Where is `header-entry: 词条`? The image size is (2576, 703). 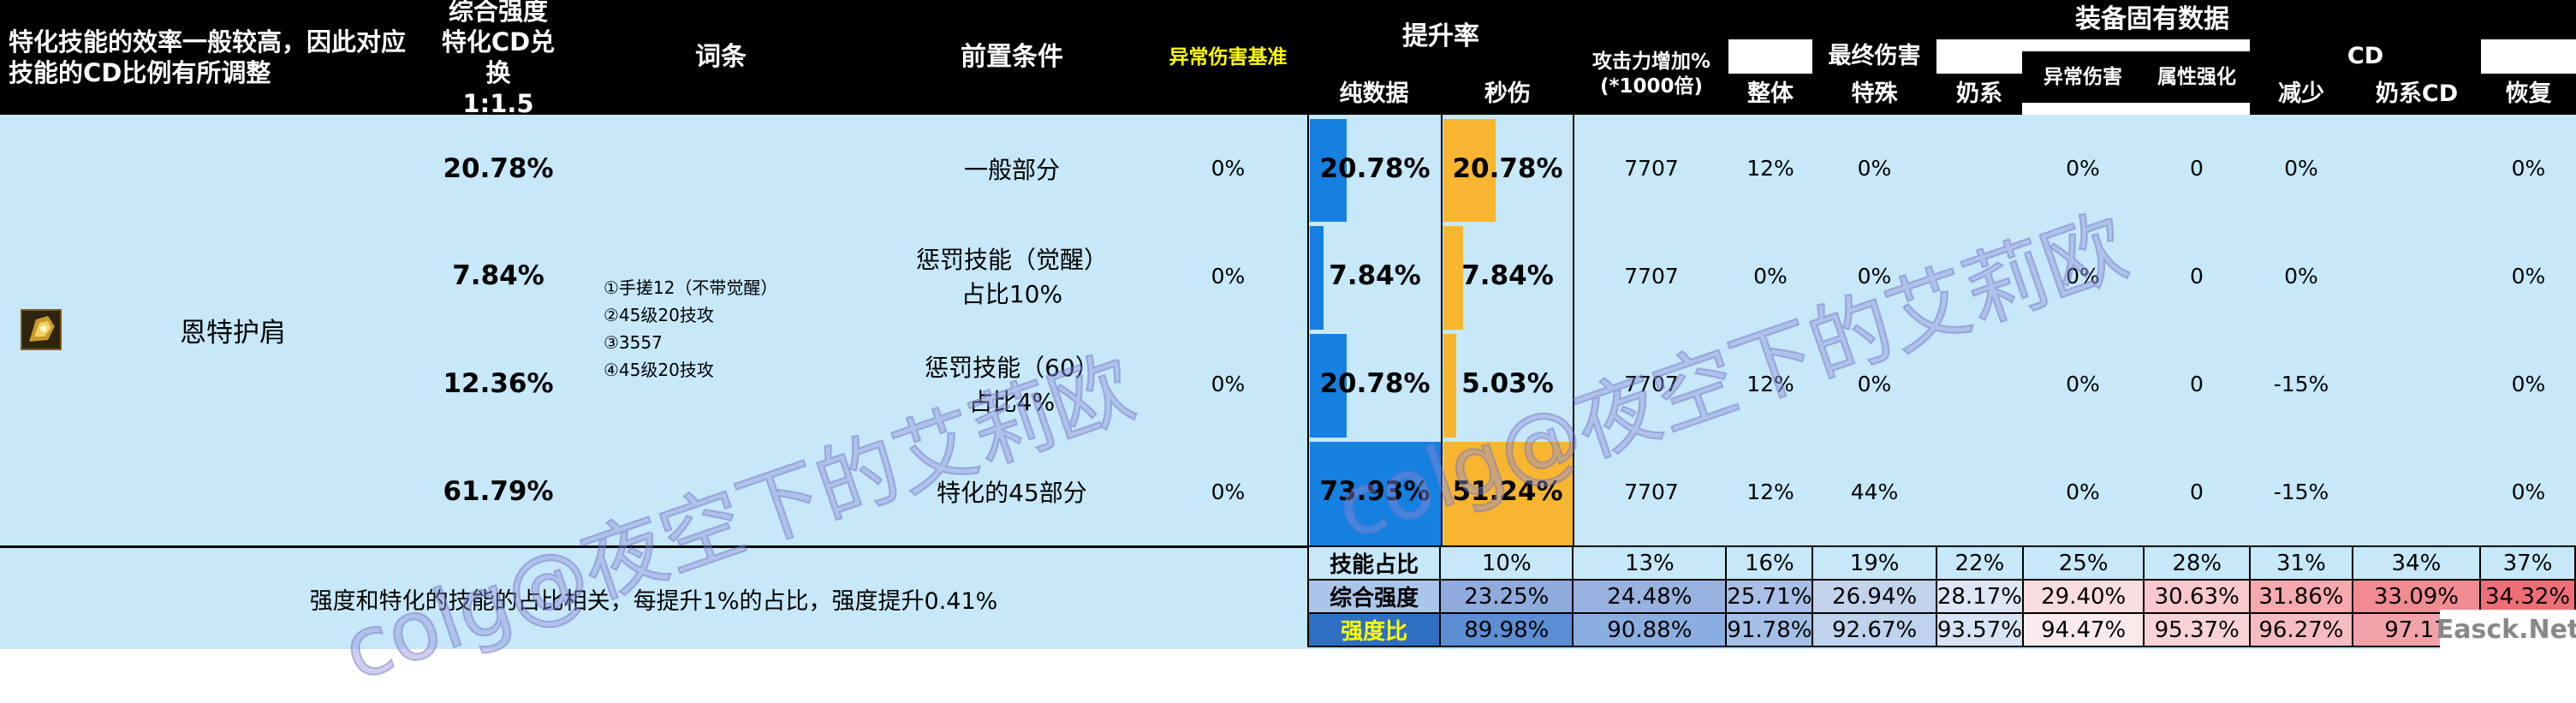
header-entry: 词条 is located at coordinates (721, 57).